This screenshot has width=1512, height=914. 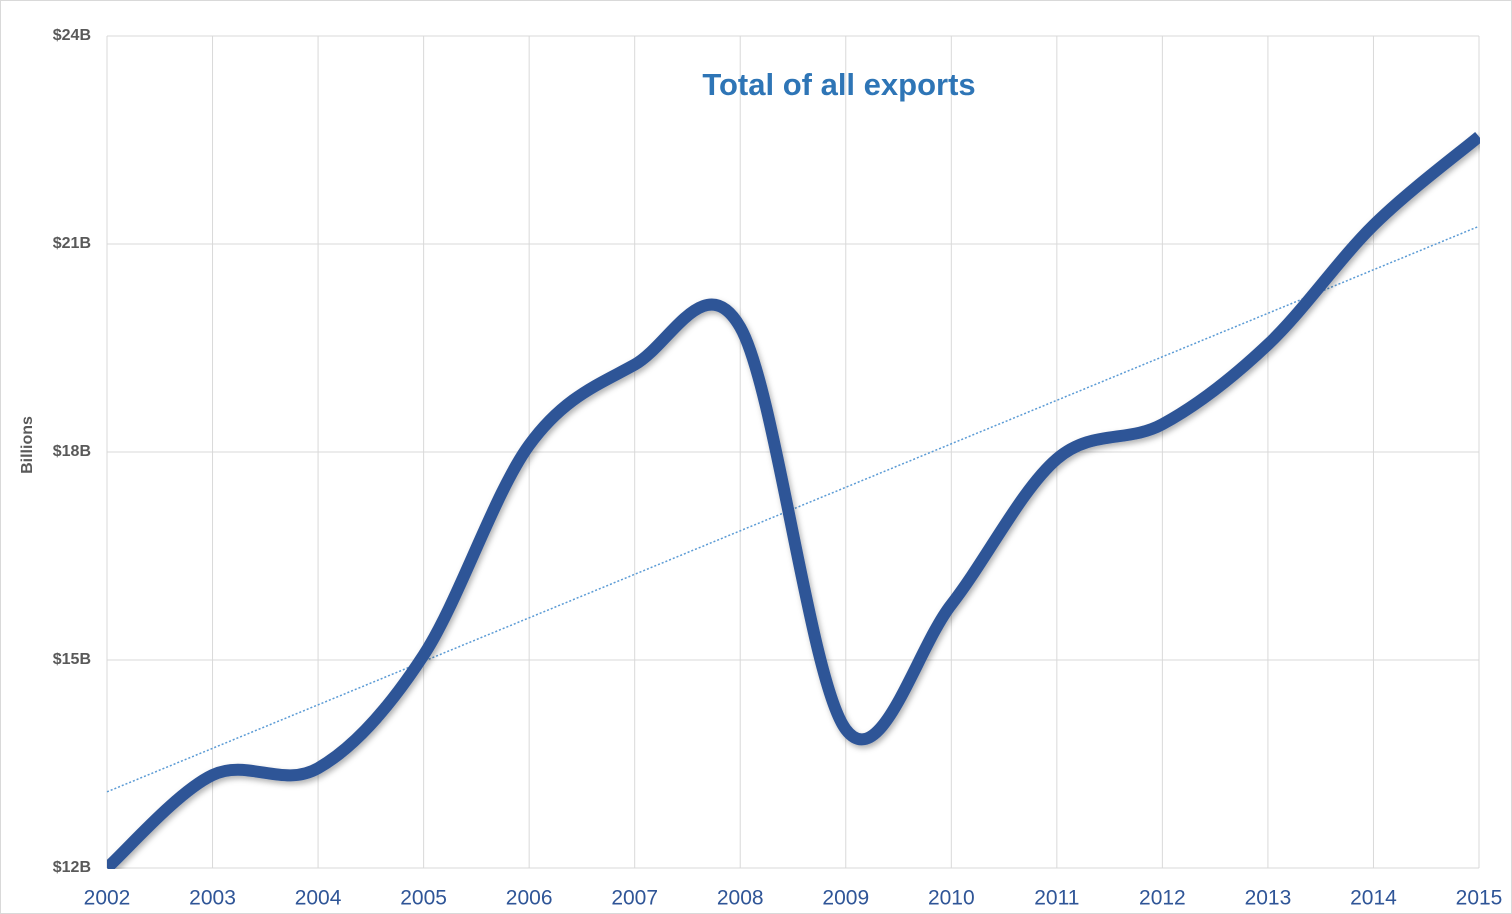 What do you see at coordinates (740, 898) in the screenshot?
I see `x-tick-label: 2008` at bounding box center [740, 898].